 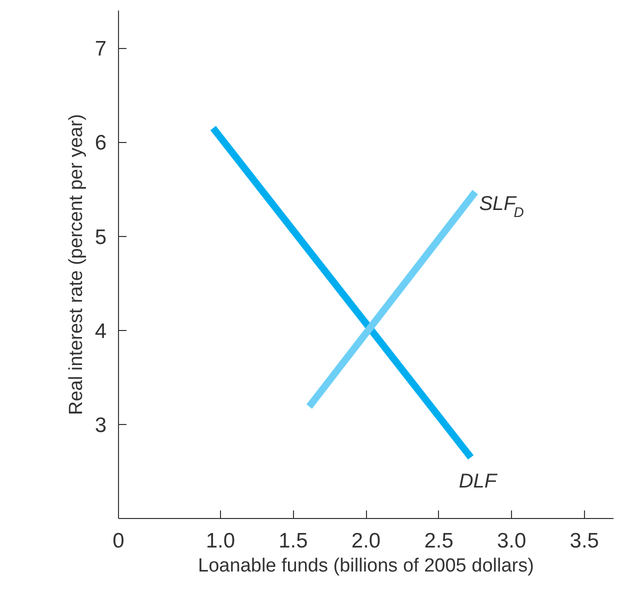 I want to click on x-tick-label: 1.5, so click(x=293, y=541).